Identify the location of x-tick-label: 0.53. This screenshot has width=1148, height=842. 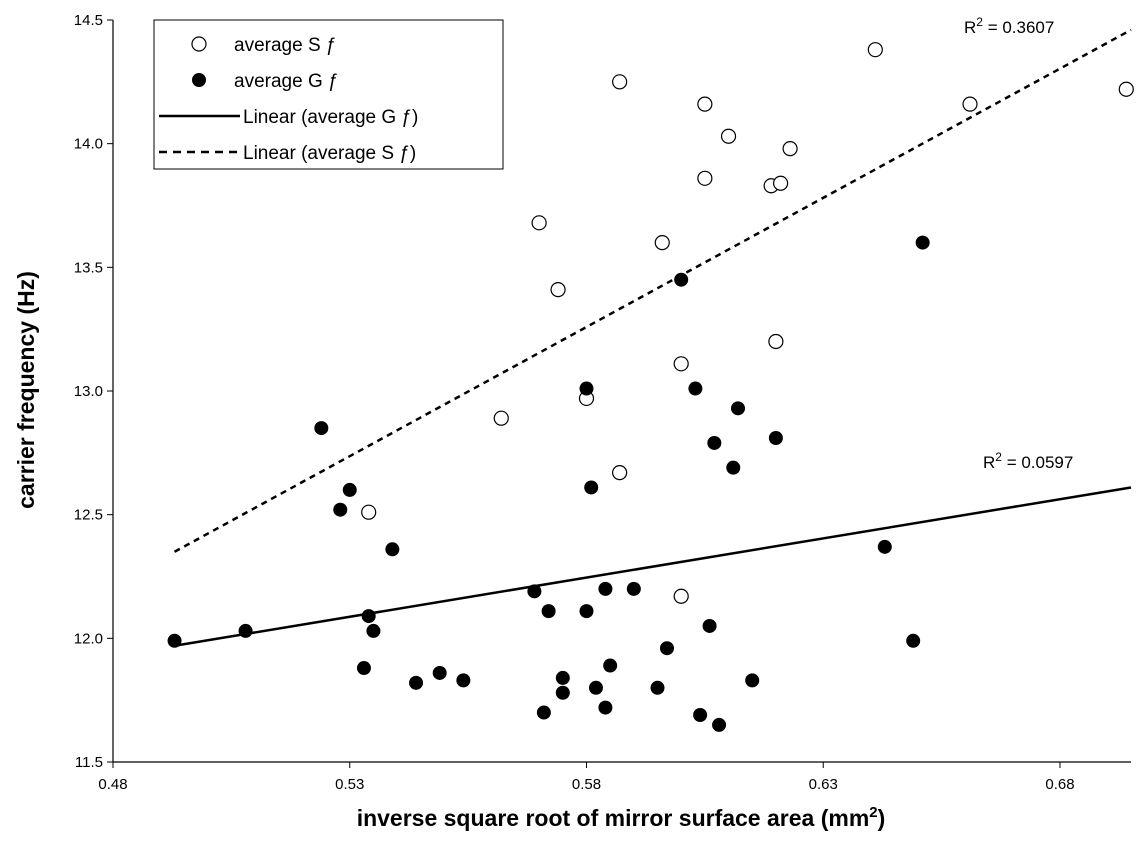
(349, 784).